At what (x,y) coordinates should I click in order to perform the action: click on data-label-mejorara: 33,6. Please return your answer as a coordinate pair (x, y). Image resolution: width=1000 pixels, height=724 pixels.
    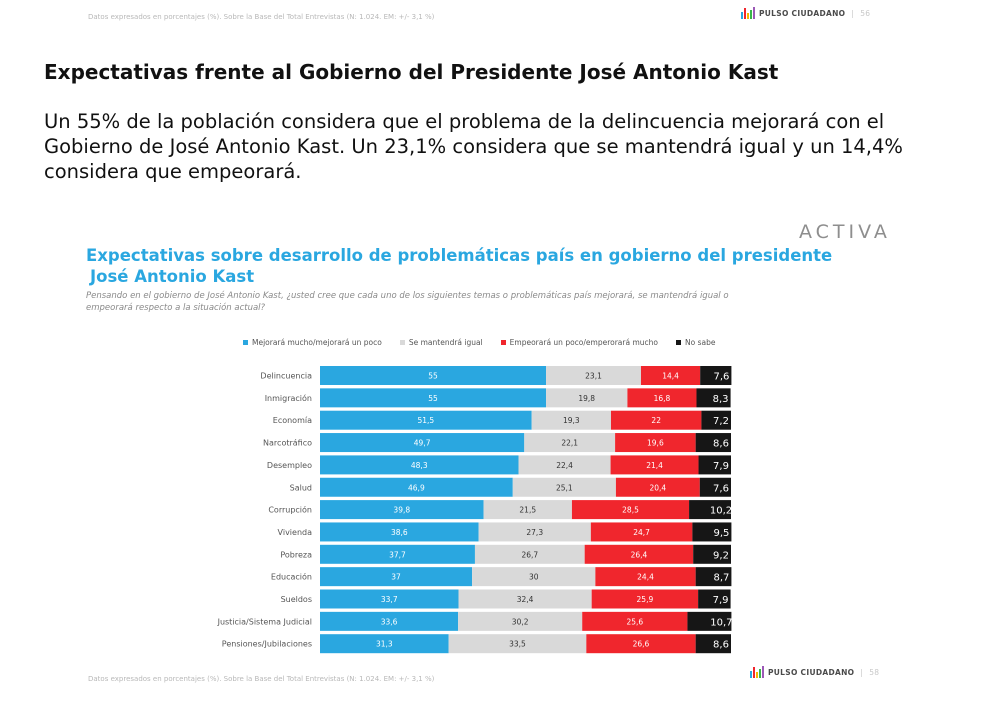
    Looking at the image, I should click on (389, 621).